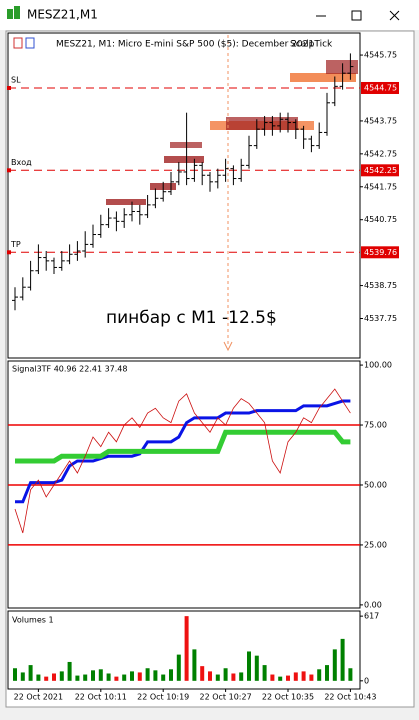 This screenshot has height=720, width=419. Describe the element at coordinates (380, 120) in the screenshot. I see `y-tick-label: 4543.75` at that location.